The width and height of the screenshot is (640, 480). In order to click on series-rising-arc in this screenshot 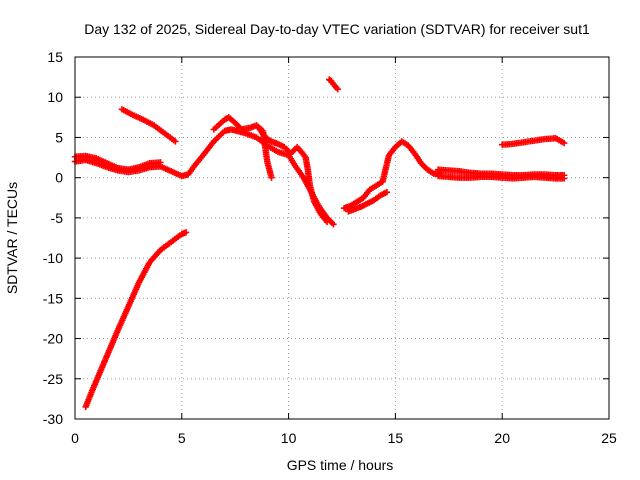, I will do `click(136, 320)`.